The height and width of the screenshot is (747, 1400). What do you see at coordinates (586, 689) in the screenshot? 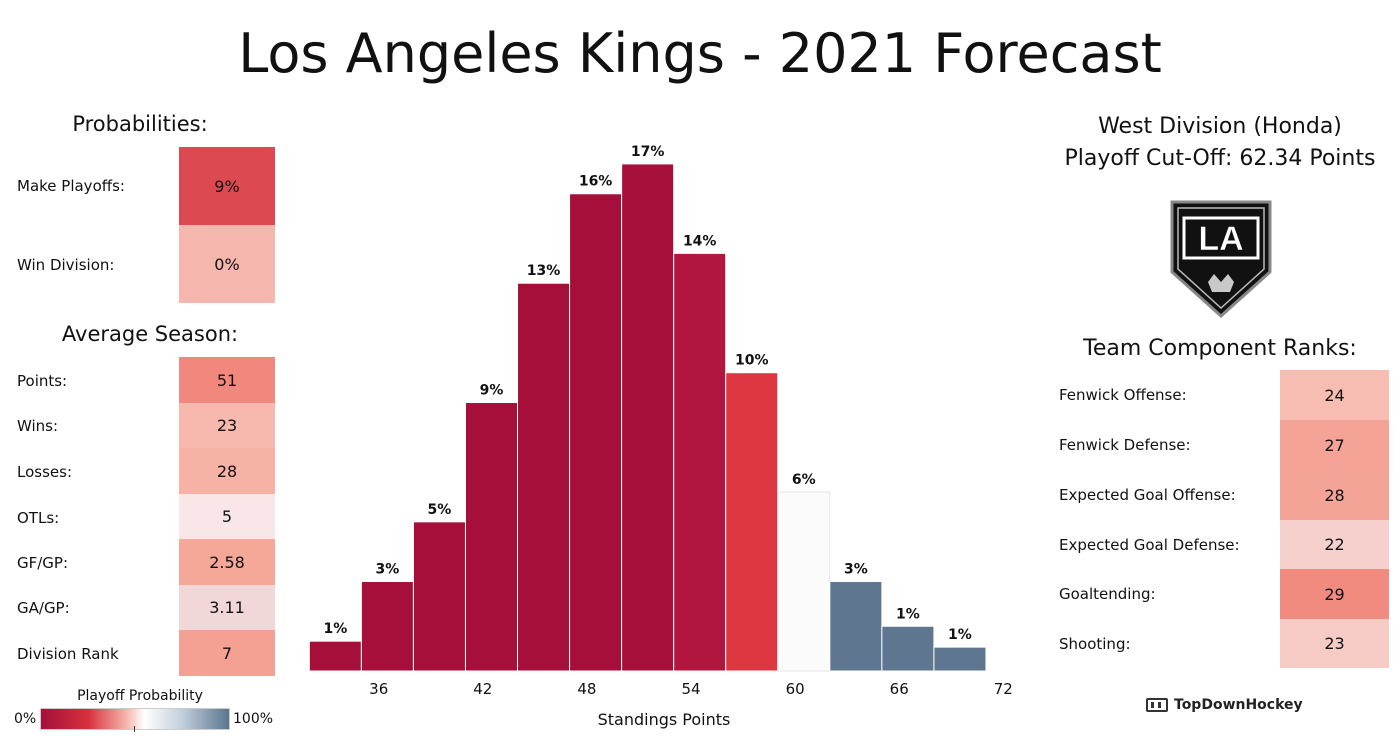
I see `x-tick-label: 48` at bounding box center [586, 689].